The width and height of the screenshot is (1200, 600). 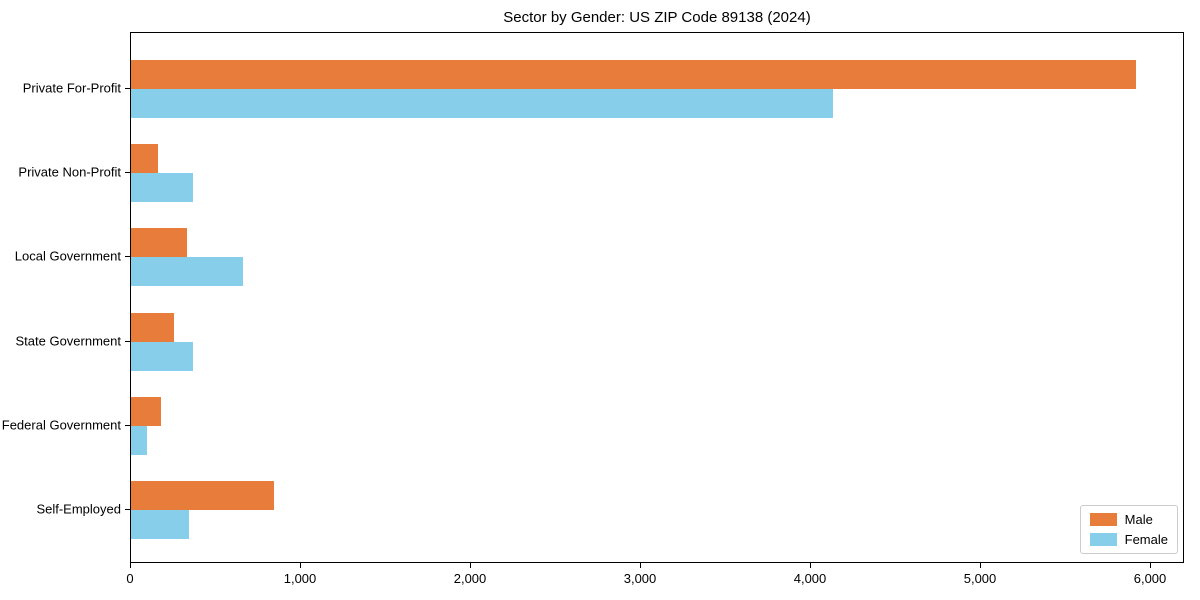 I want to click on ytick-label: State Government, so click(x=68, y=341).